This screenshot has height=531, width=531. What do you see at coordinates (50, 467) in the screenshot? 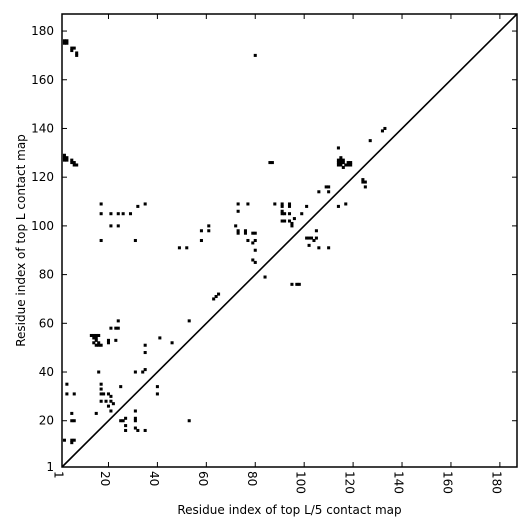
I see `y-tick-label: 1` at bounding box center [50, 467].